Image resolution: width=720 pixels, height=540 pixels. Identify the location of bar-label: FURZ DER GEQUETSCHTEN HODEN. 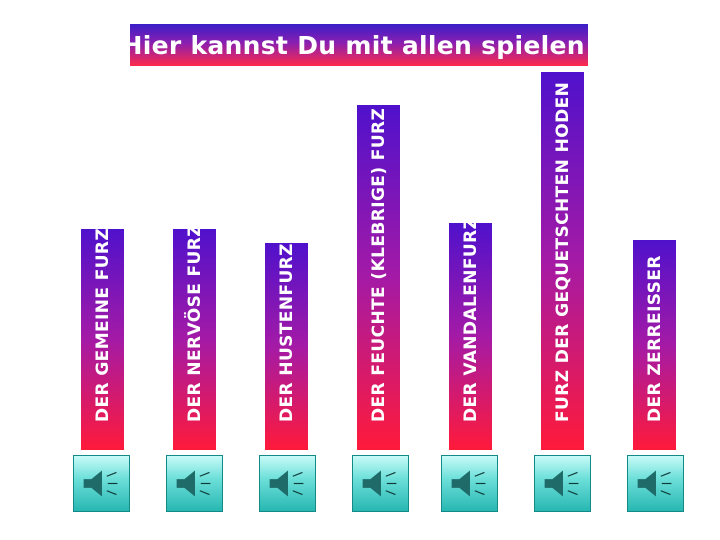
(562, 251).